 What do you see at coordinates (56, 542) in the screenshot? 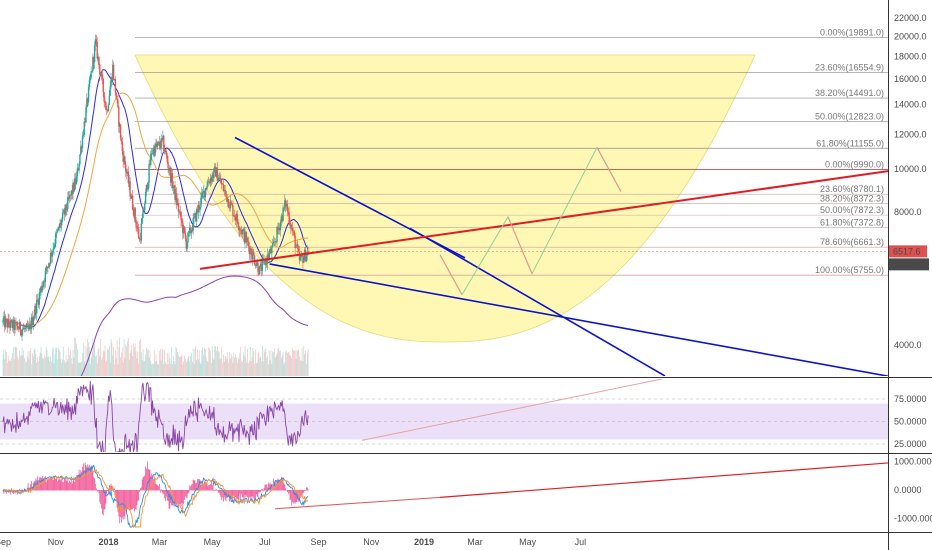
I see `time-tick-label: Nov` at bounding box center [56, 542].